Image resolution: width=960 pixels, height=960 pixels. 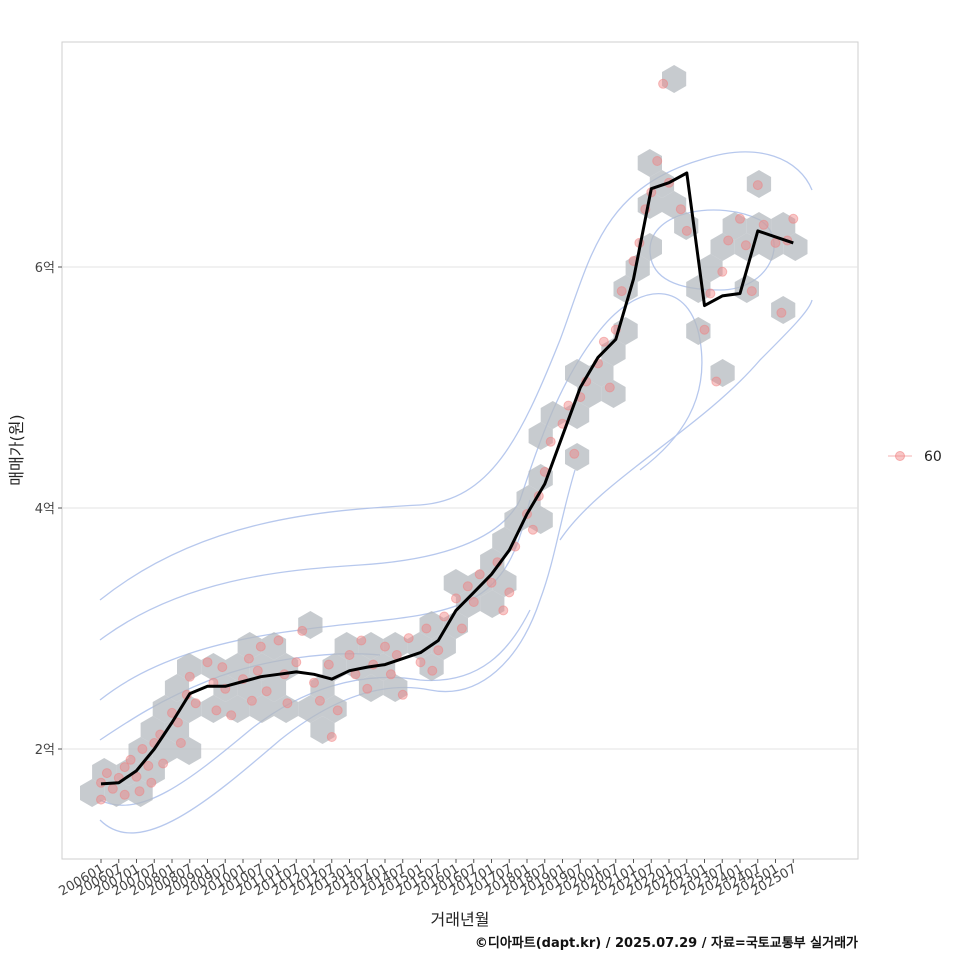 What do you see at coordinates (900, 456) in the screenshot?
I see `legend-point-swatch` at bounding box center [900, 456].